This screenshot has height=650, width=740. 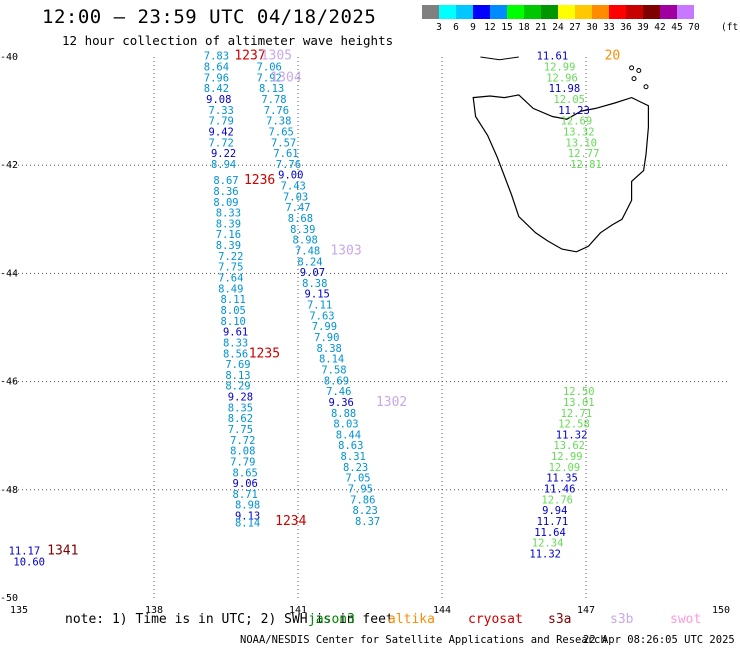 I want to click on wave-height-label: 9.07, so click(x=312, y=273).